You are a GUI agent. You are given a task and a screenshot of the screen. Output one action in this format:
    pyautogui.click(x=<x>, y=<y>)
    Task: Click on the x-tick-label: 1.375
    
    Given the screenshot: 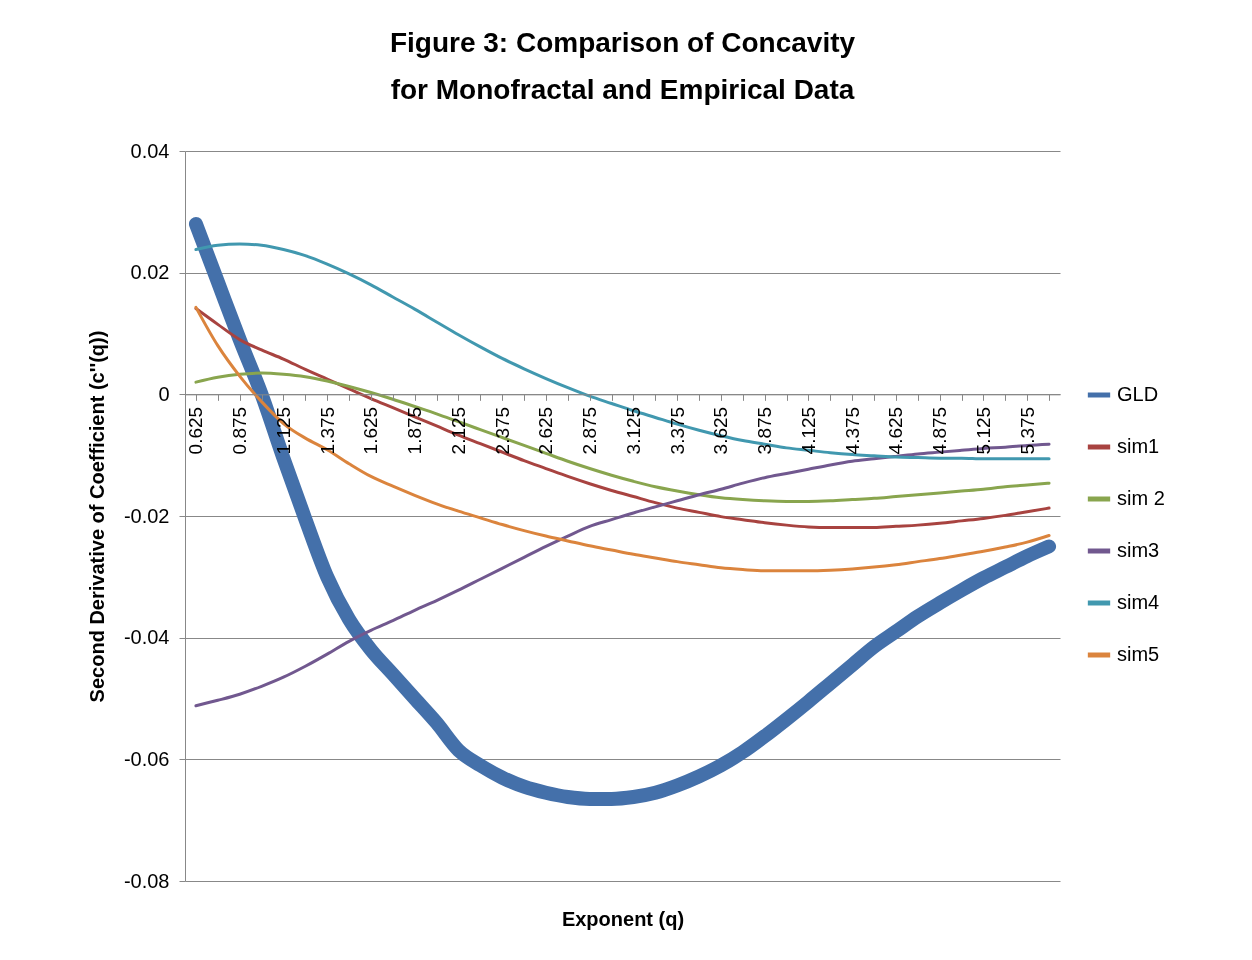 What is the action you would take?
    pyautogui.click(x=327, y=430)
    